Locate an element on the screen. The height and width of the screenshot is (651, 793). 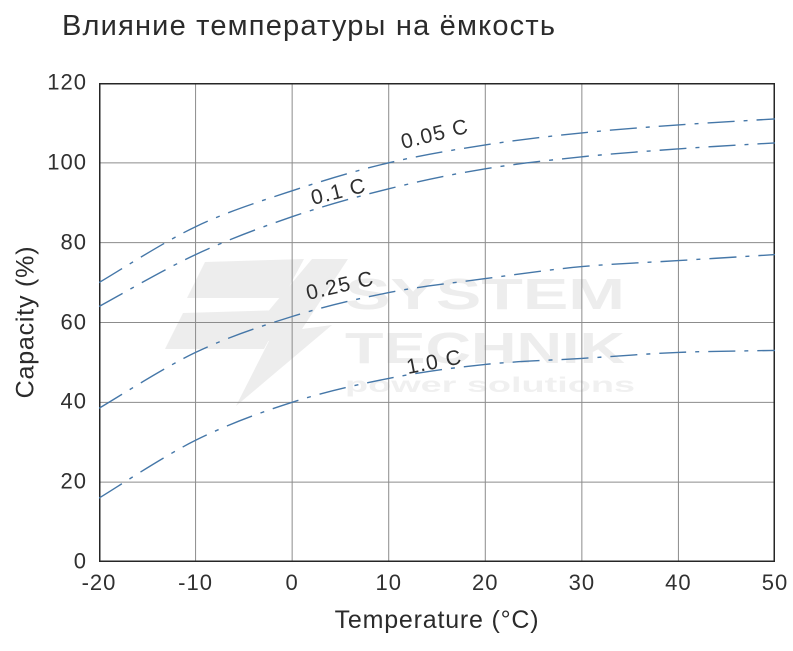
x-tick-label: 10 is located at coordinates (388, 582).